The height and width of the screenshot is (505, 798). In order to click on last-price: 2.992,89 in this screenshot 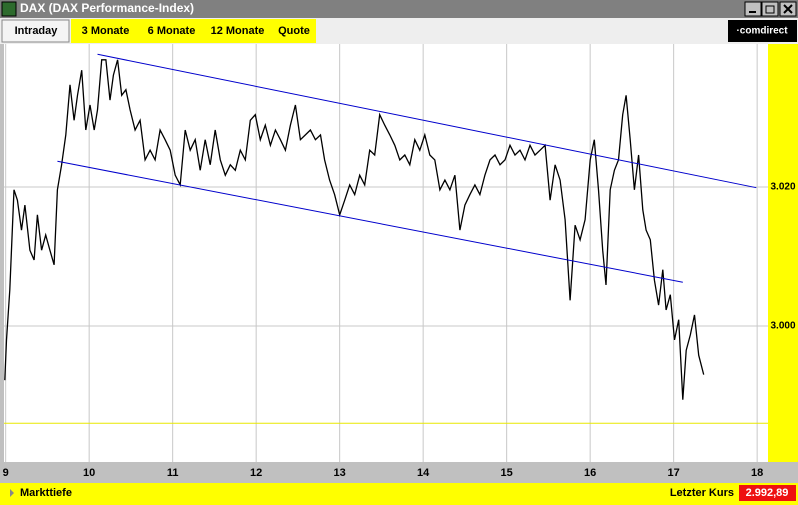, I will do `click(767, 493)`.